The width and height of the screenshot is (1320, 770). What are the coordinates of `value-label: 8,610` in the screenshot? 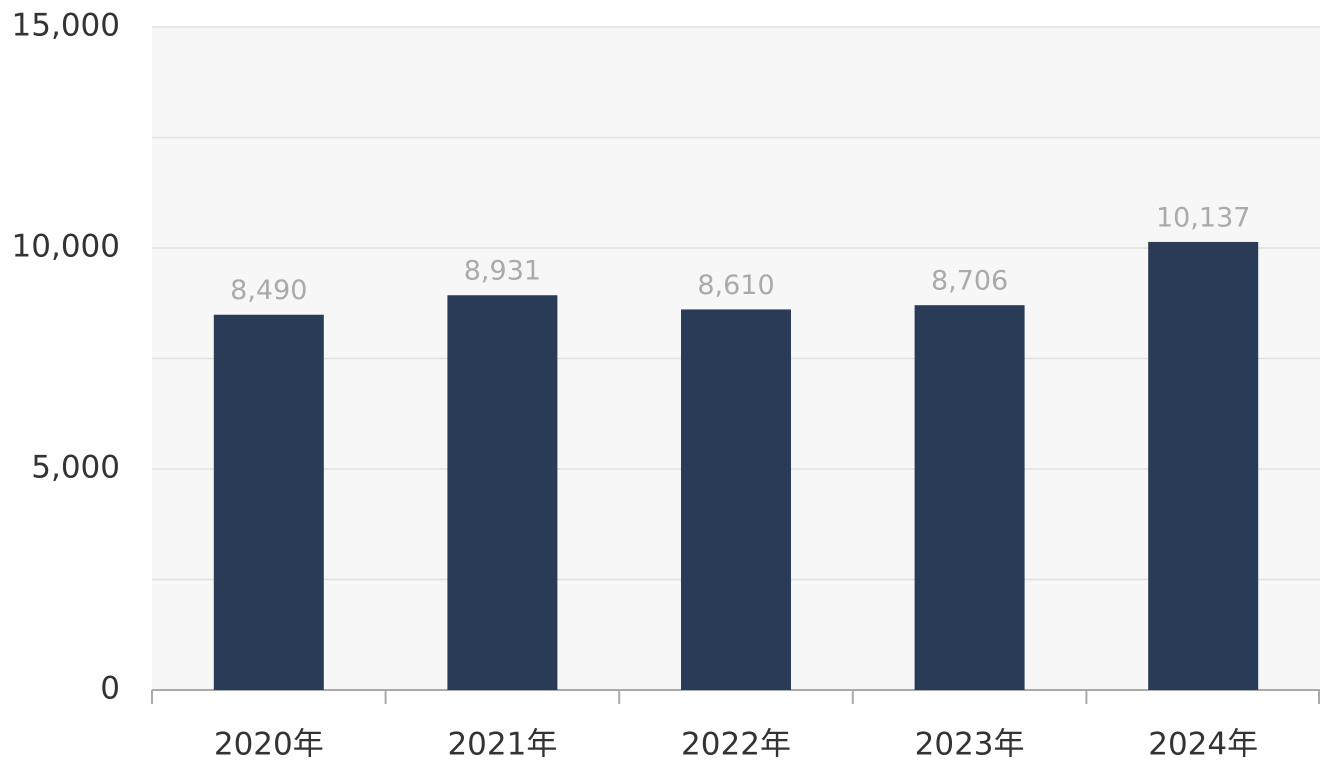 It's located at (735, 285).